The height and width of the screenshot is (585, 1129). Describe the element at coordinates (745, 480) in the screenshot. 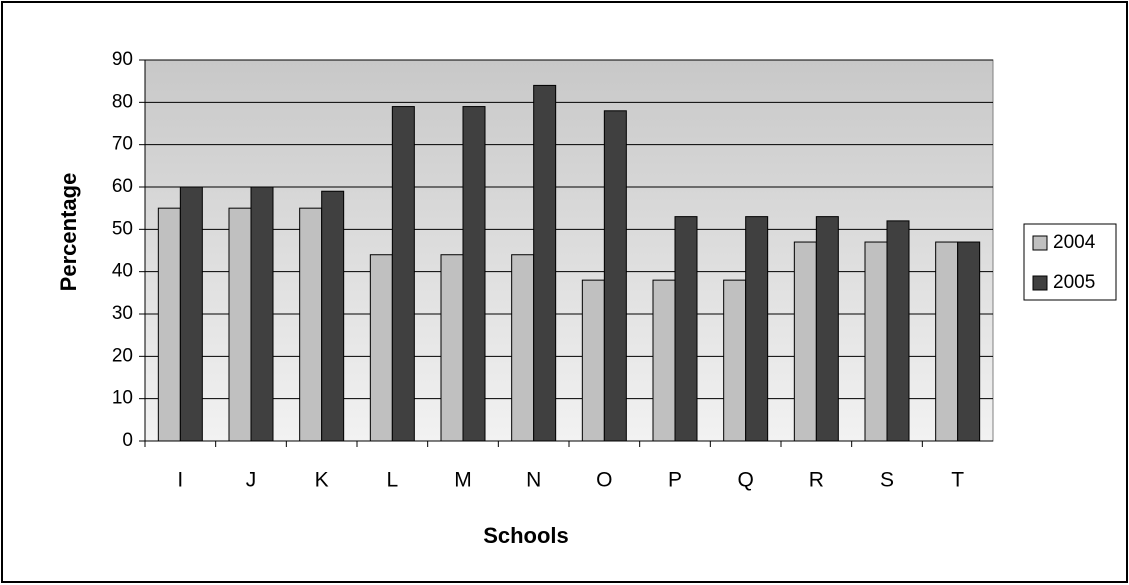

I see `x-tick-label: Q` at that location.